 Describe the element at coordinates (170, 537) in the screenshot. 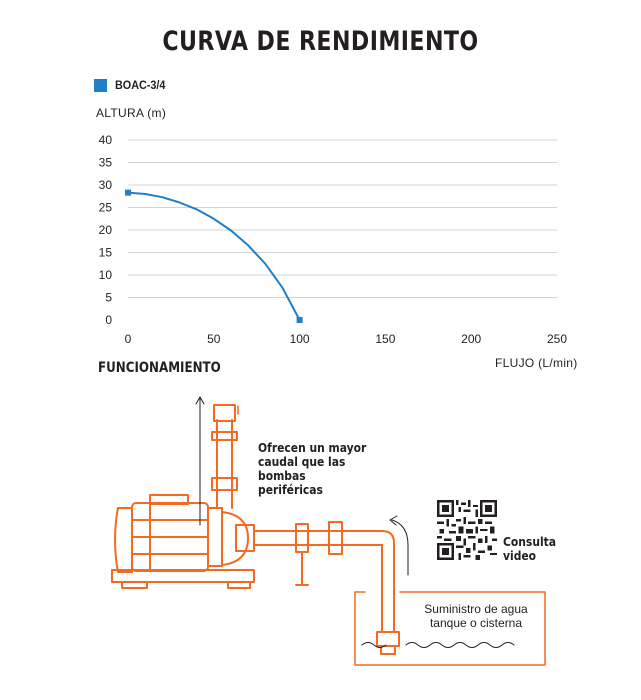

I see `motor-body` at that location.